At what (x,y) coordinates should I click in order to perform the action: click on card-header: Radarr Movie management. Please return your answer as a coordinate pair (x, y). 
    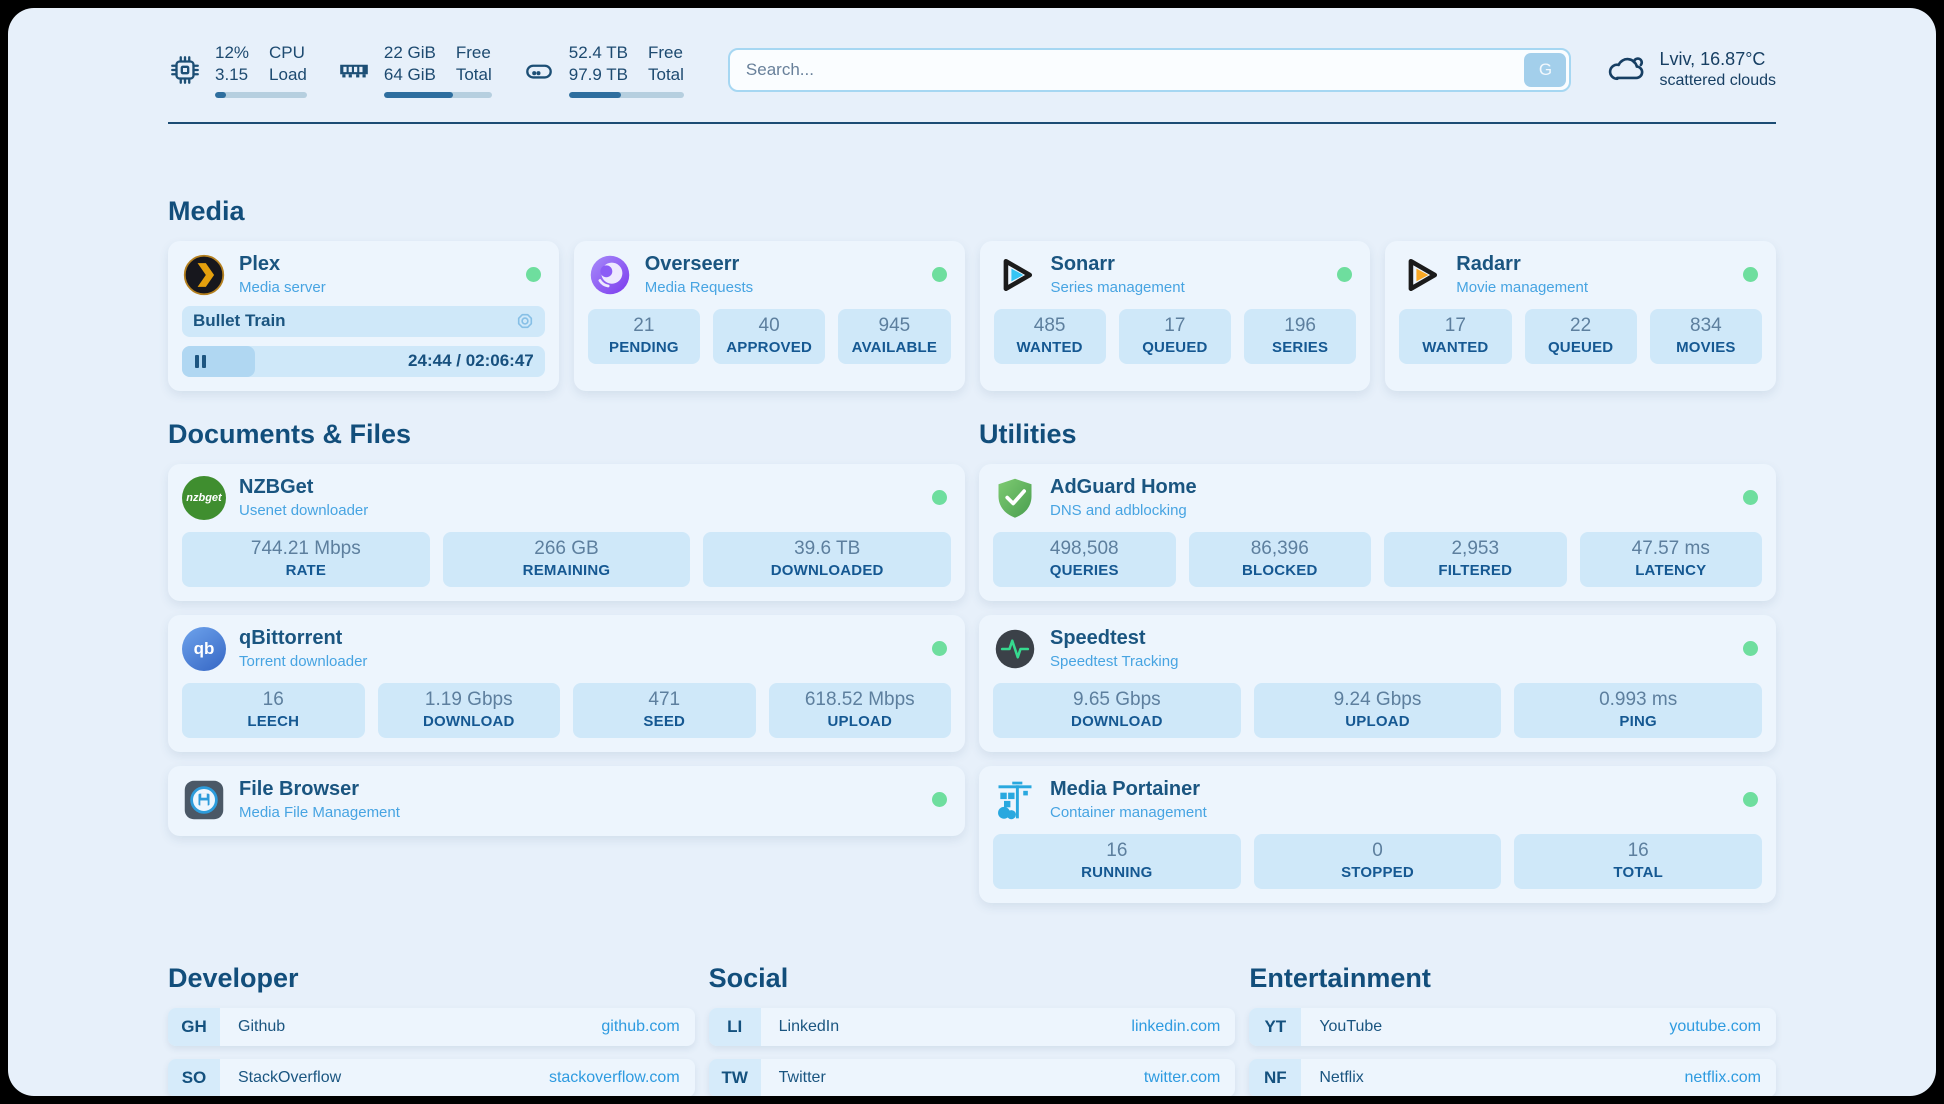
    Looking at the image, I should click on (1580, 275).